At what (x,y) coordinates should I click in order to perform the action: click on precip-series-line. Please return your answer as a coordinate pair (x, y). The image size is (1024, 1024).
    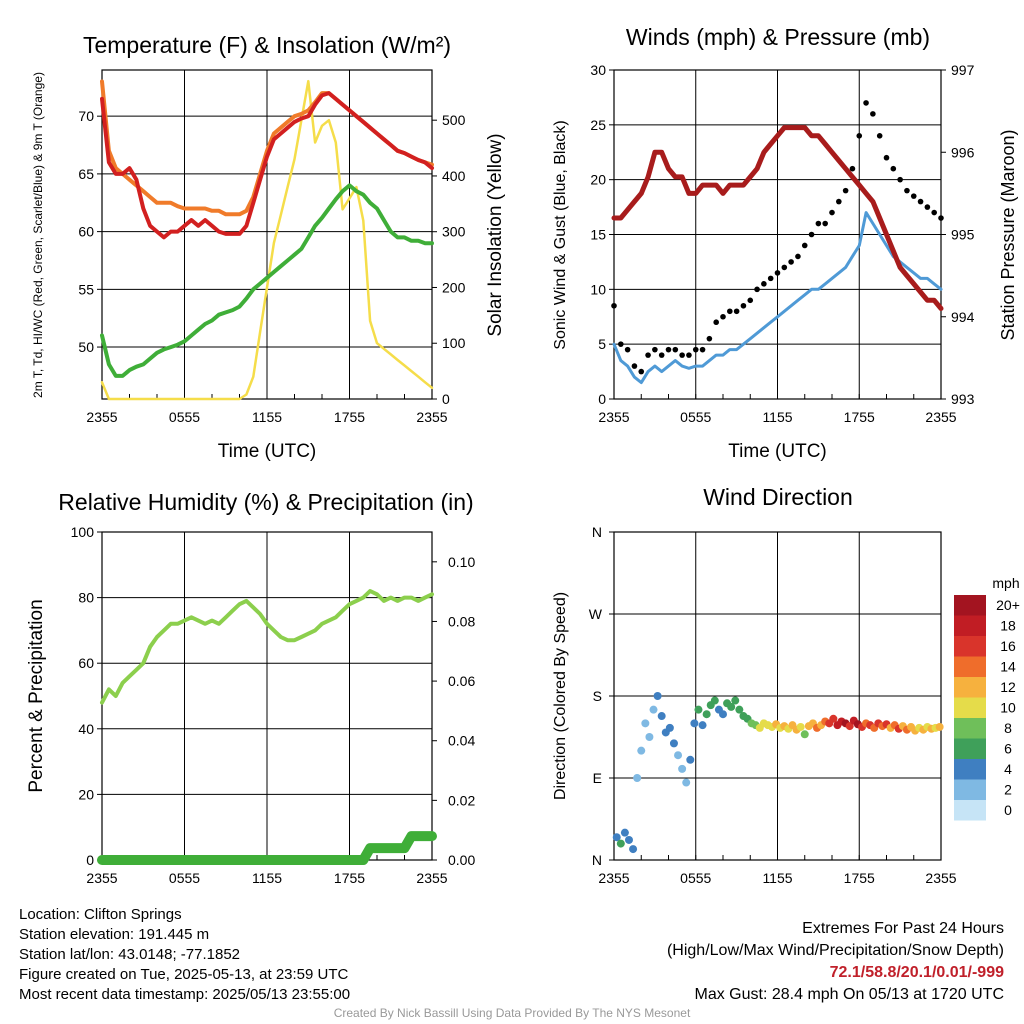
    Looking at the image, I should click on (267, 848).